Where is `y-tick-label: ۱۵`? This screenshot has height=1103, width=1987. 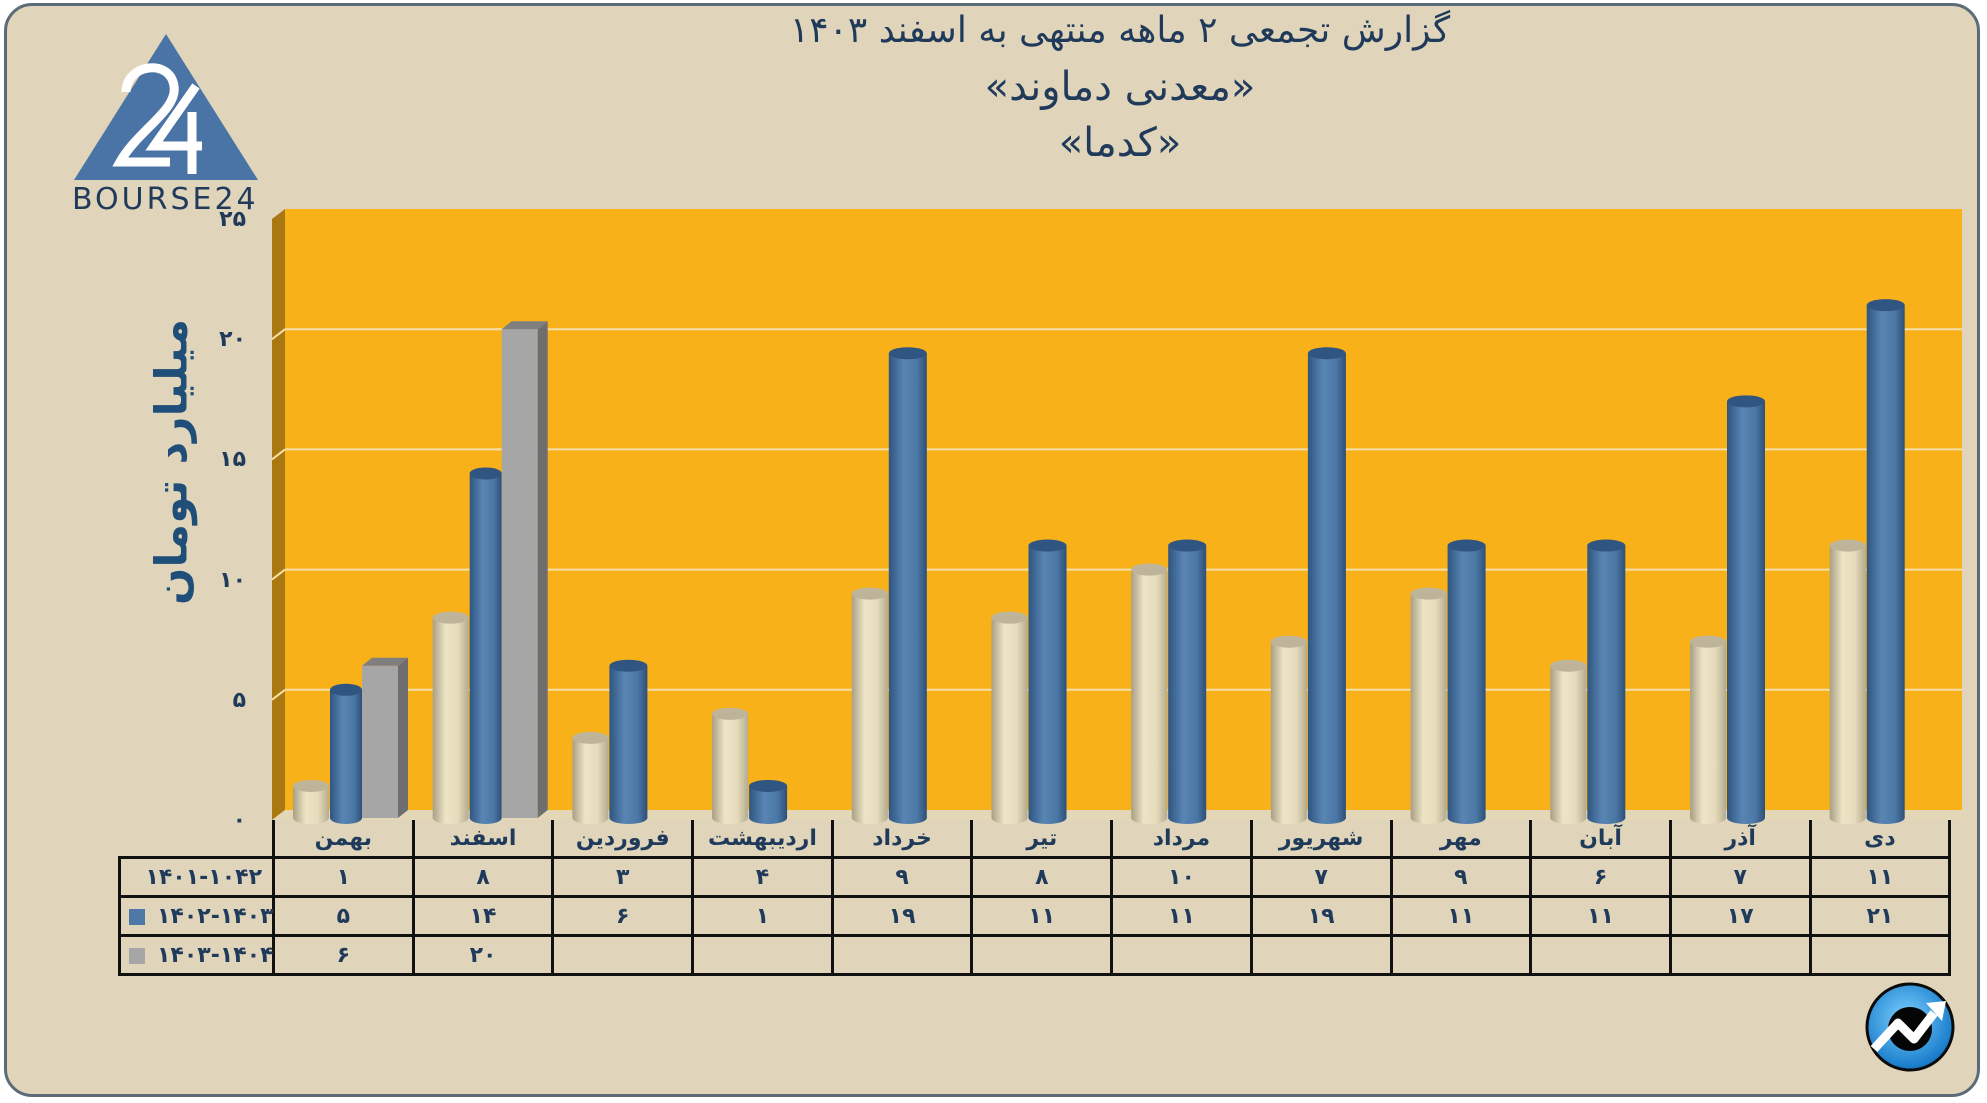
y-tick-label: ۱۵ is located at coordinates (232, 460).